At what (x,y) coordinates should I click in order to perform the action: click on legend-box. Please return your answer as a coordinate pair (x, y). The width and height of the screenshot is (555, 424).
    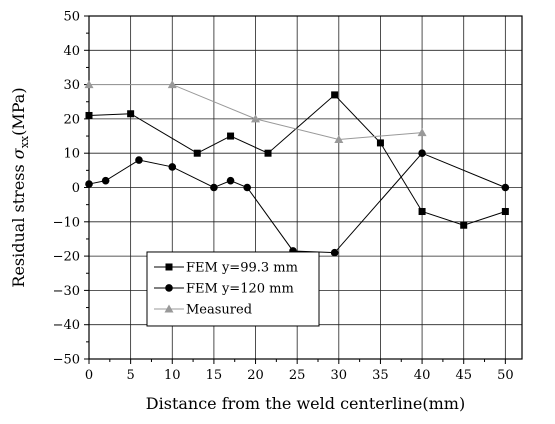
    Looking at the image, I should click on (233, 289).